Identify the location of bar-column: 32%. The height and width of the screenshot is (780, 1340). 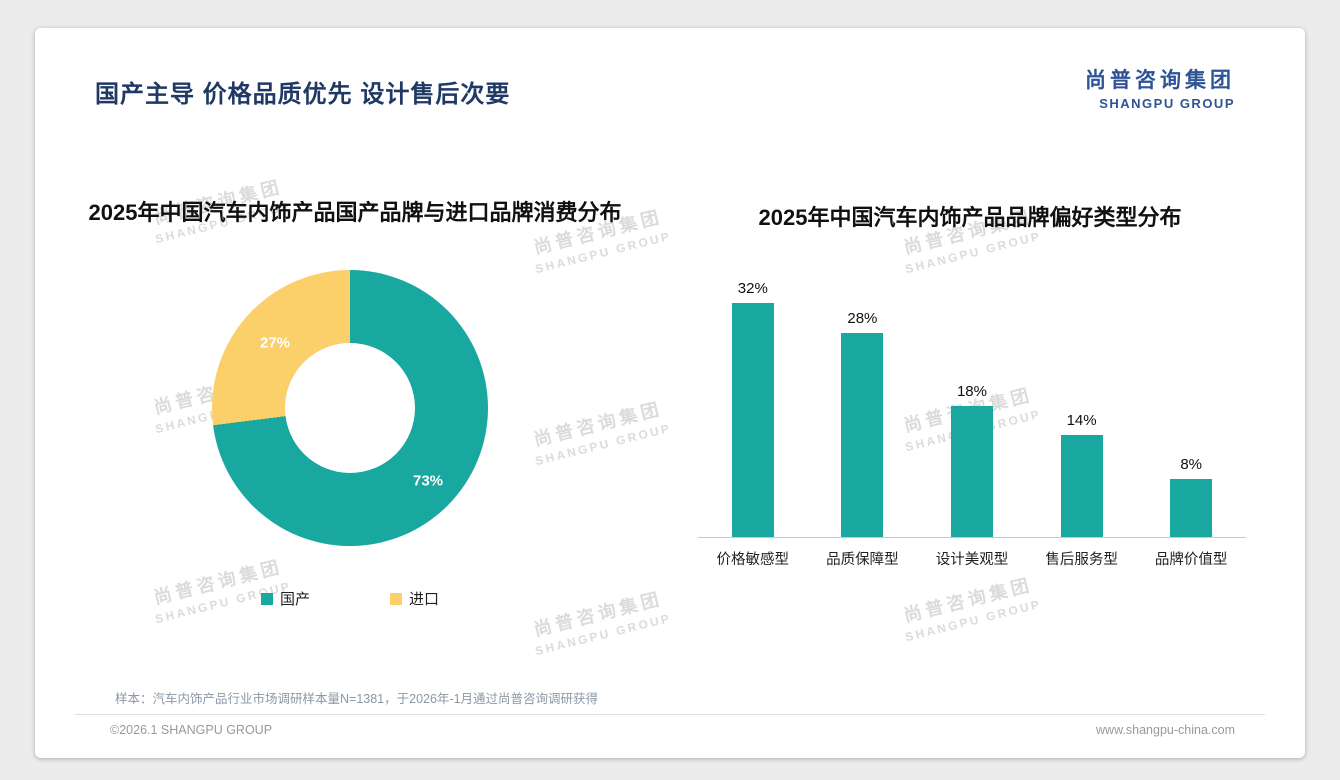
(752, 408).